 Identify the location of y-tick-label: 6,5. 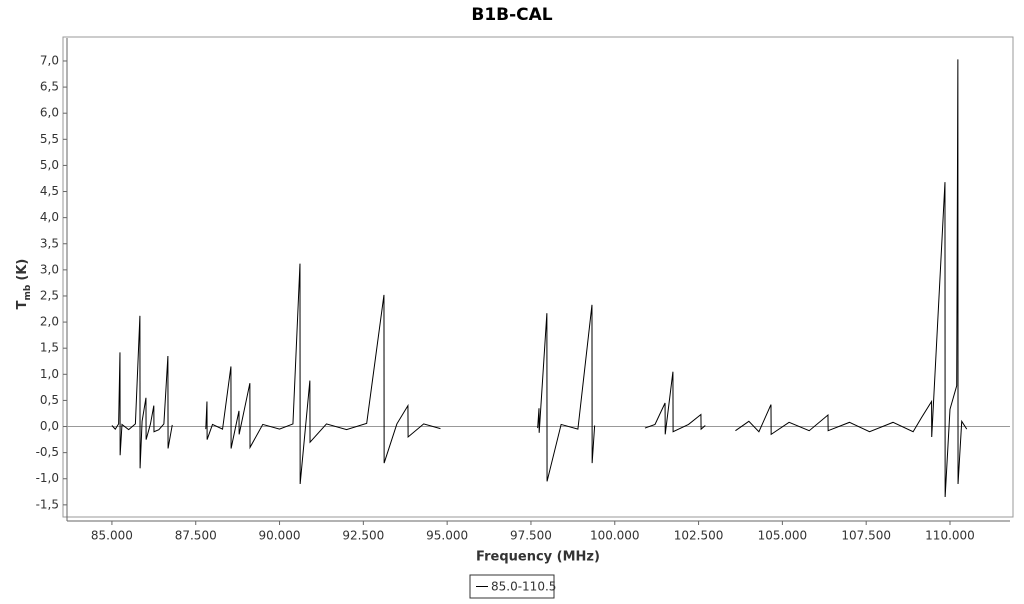
(49, 87).